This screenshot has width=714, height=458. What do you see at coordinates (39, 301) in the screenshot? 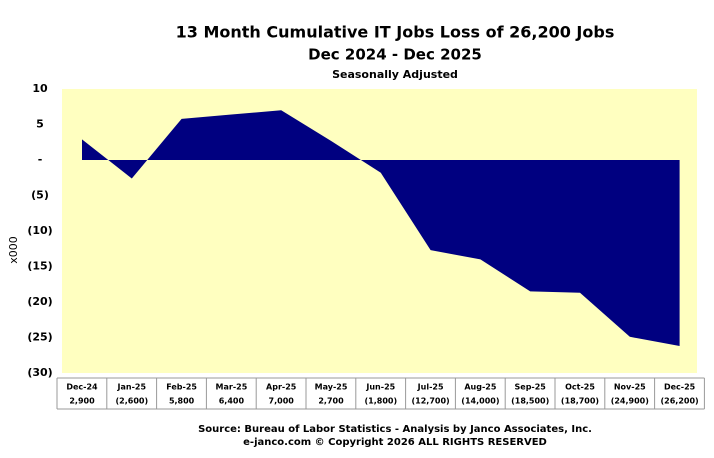
I see `y-tick-label: (20)` at bounding box center [39, 301].